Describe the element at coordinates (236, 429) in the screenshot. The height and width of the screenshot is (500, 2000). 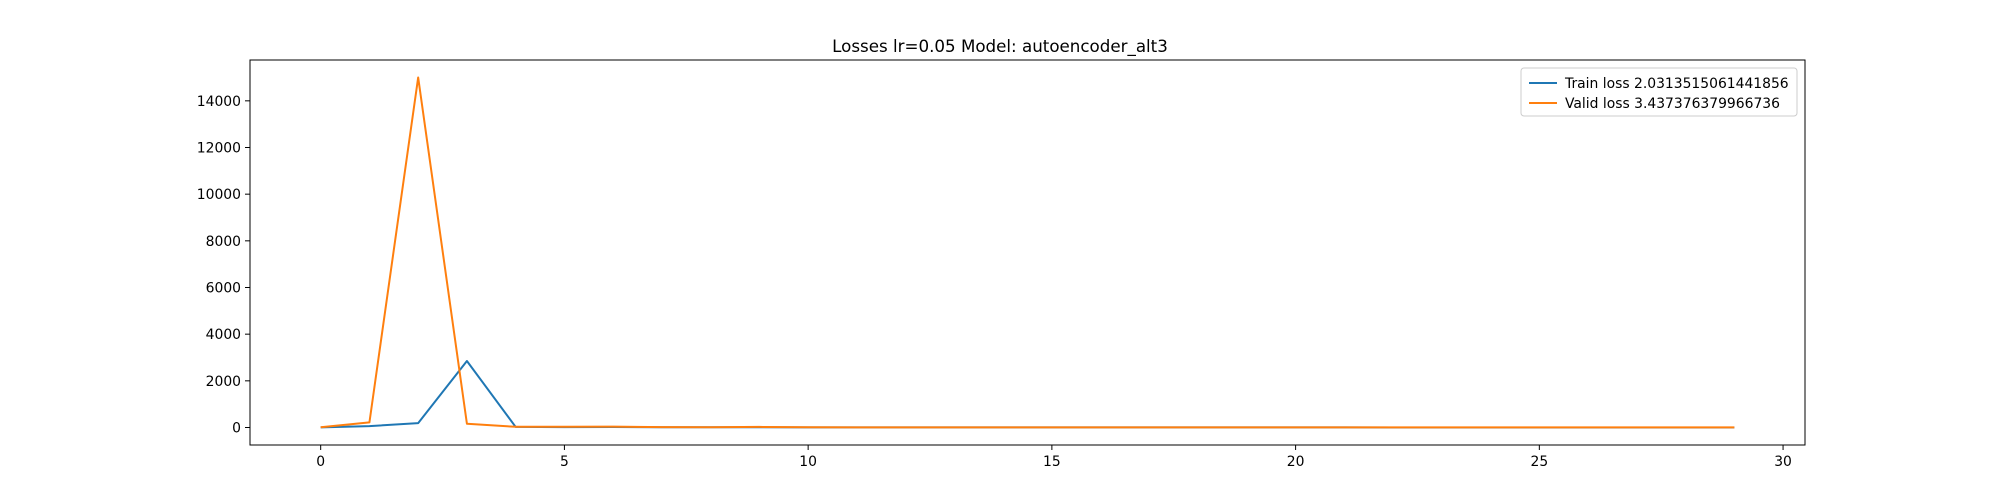
I see `y-tick-label: 0` at that location.